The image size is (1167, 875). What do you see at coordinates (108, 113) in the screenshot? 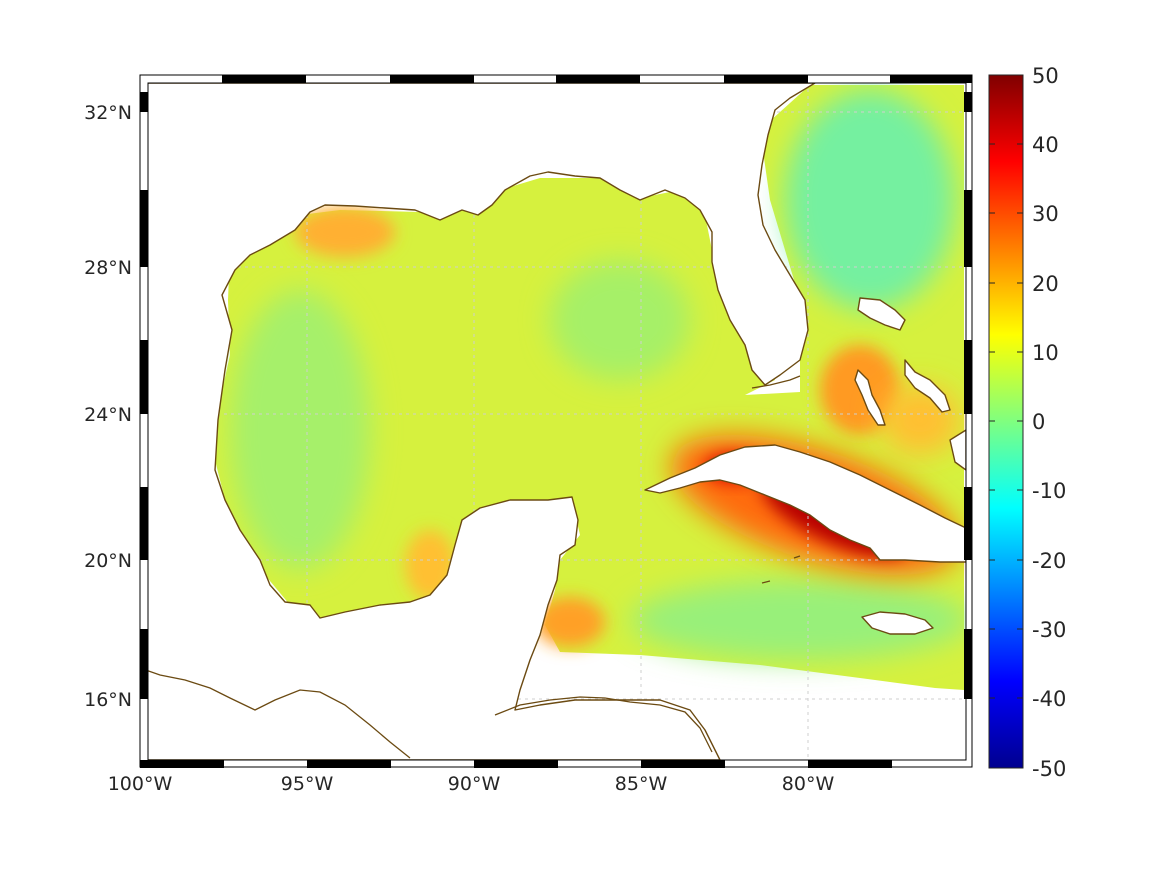
I see `lat-label-32: 32°N` at bounding box center [108, 113].